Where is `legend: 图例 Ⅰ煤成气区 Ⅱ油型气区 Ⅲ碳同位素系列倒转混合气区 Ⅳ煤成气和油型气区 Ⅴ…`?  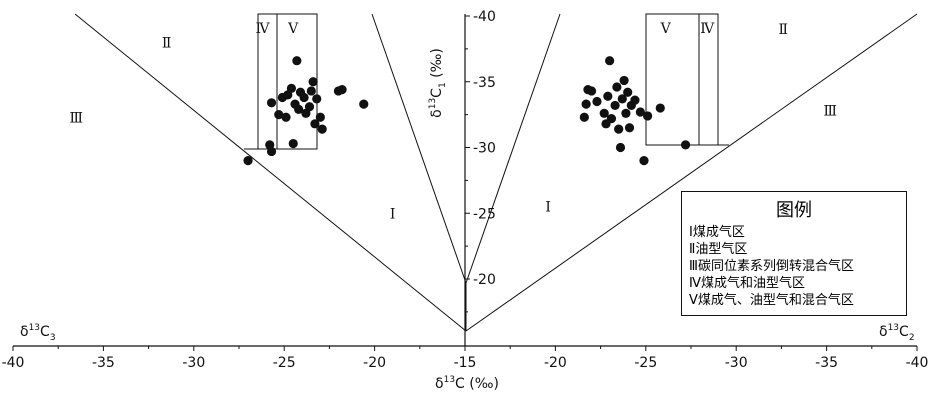 legend: 图例 Ⅰ煤成气区 Ⅱ油型气区 Ⅲ碳同位素系列倒转混合气区 Ⅳ煤成气和油型气区 Ⅴ… is located at coordinates (794, 253).